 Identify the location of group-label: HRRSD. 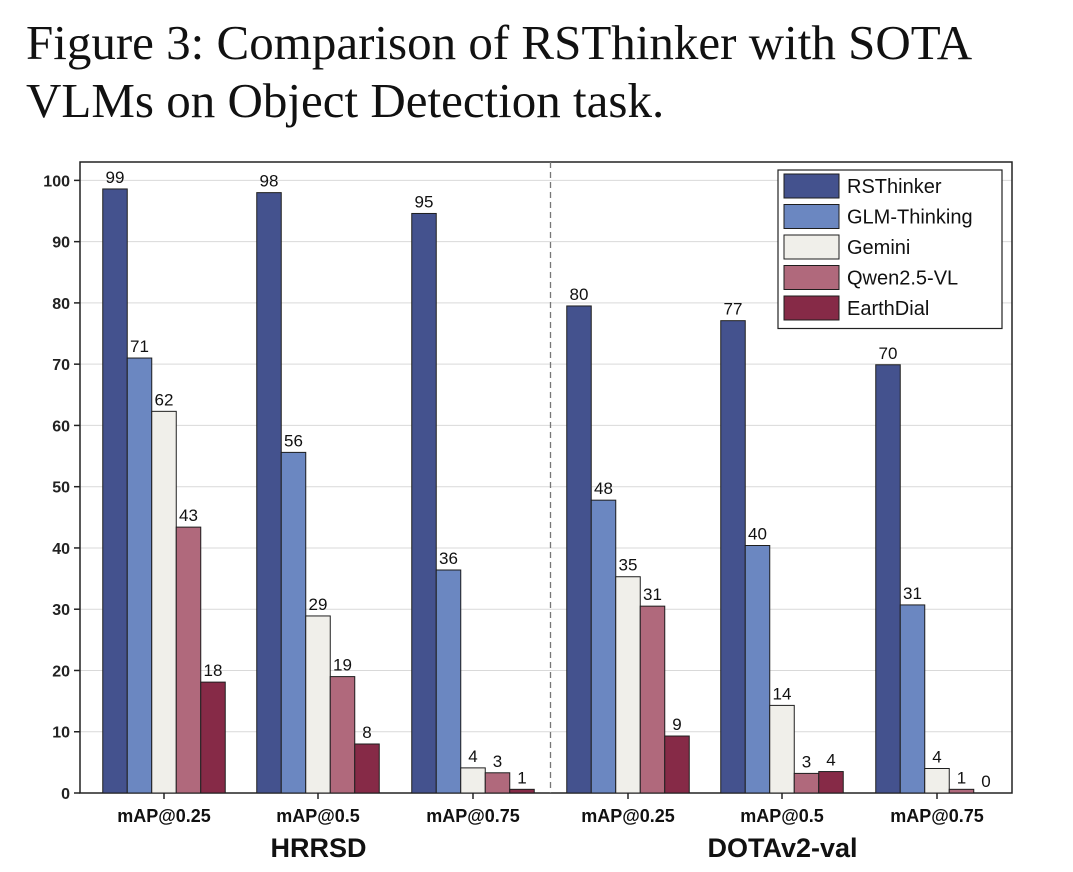
(318, 848).